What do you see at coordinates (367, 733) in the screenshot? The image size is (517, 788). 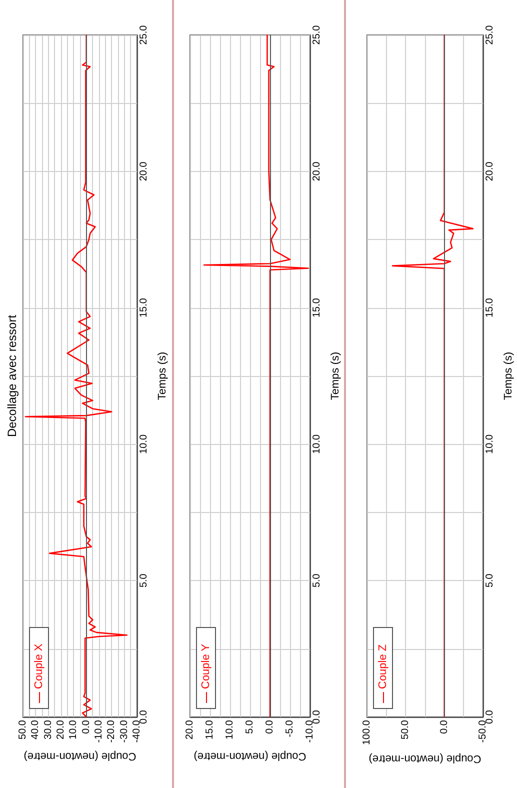 I see `x-tick-label: 100.0` at bounding box center [367, 733].